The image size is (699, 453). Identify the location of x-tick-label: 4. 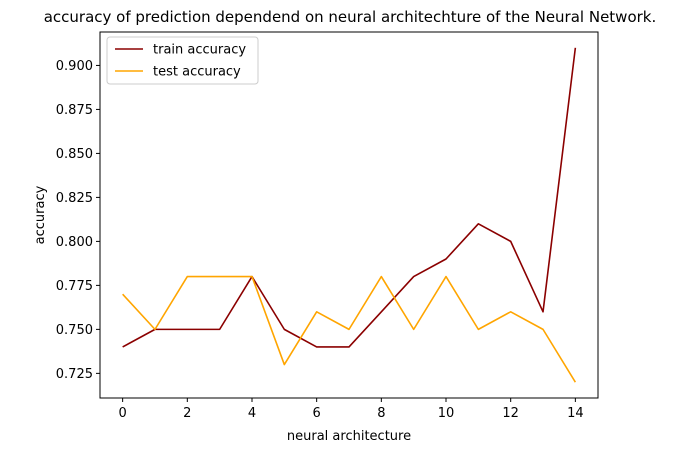
(252, 413).